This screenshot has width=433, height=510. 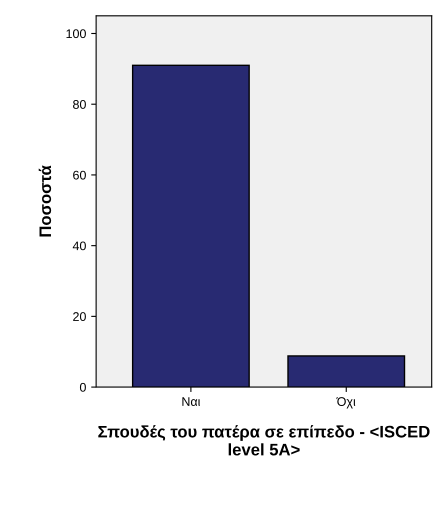 What do you see at coordinates (83, 387) in the screenshot?
I see `y-tick-label: 0` at bounding box center [83, 387].